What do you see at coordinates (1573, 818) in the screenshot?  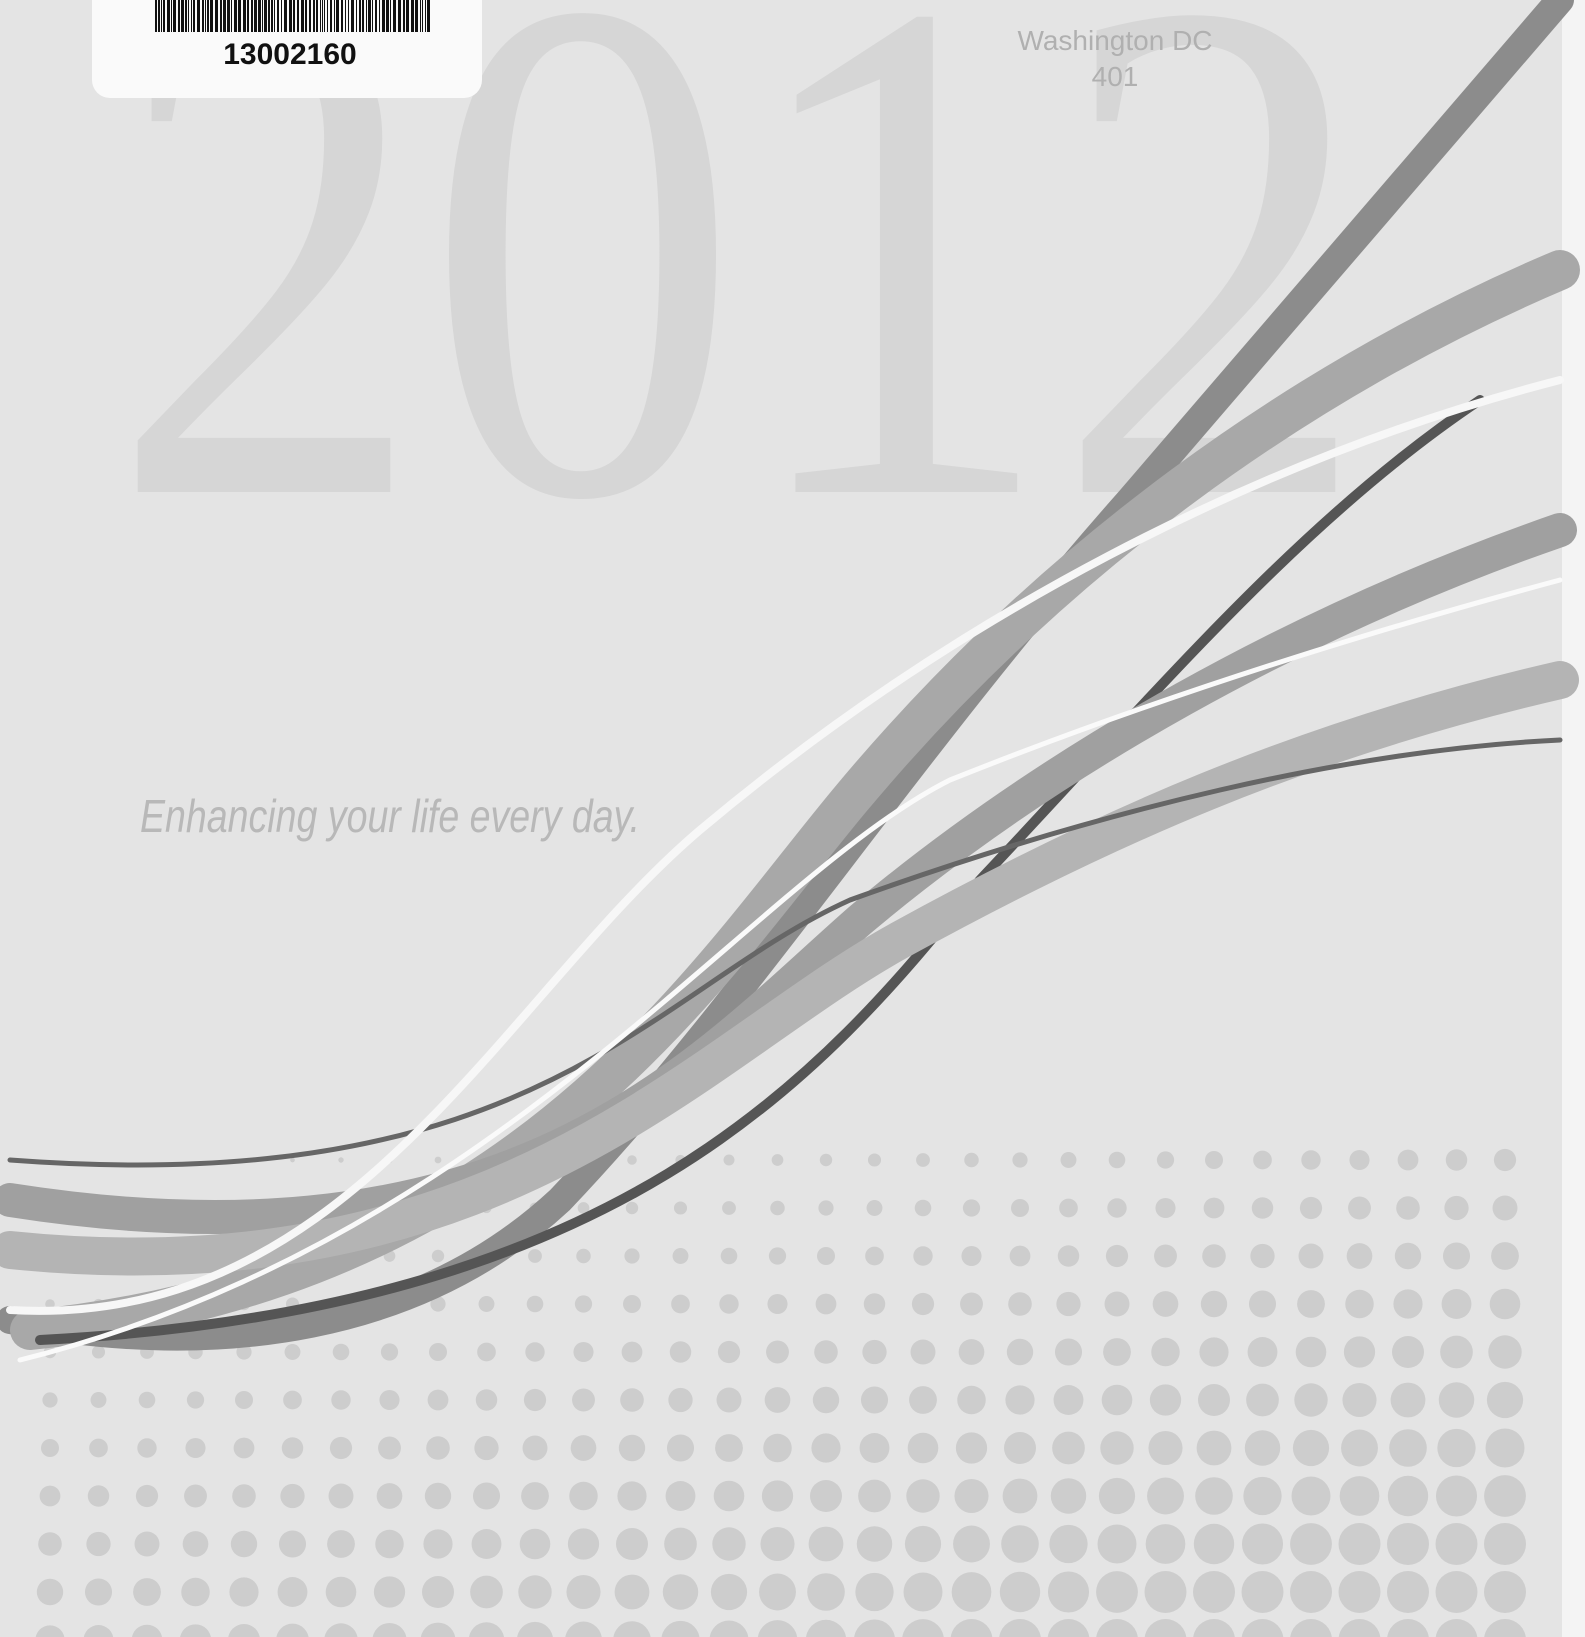 I see `right-margin` at bounding box center [1573, 818].